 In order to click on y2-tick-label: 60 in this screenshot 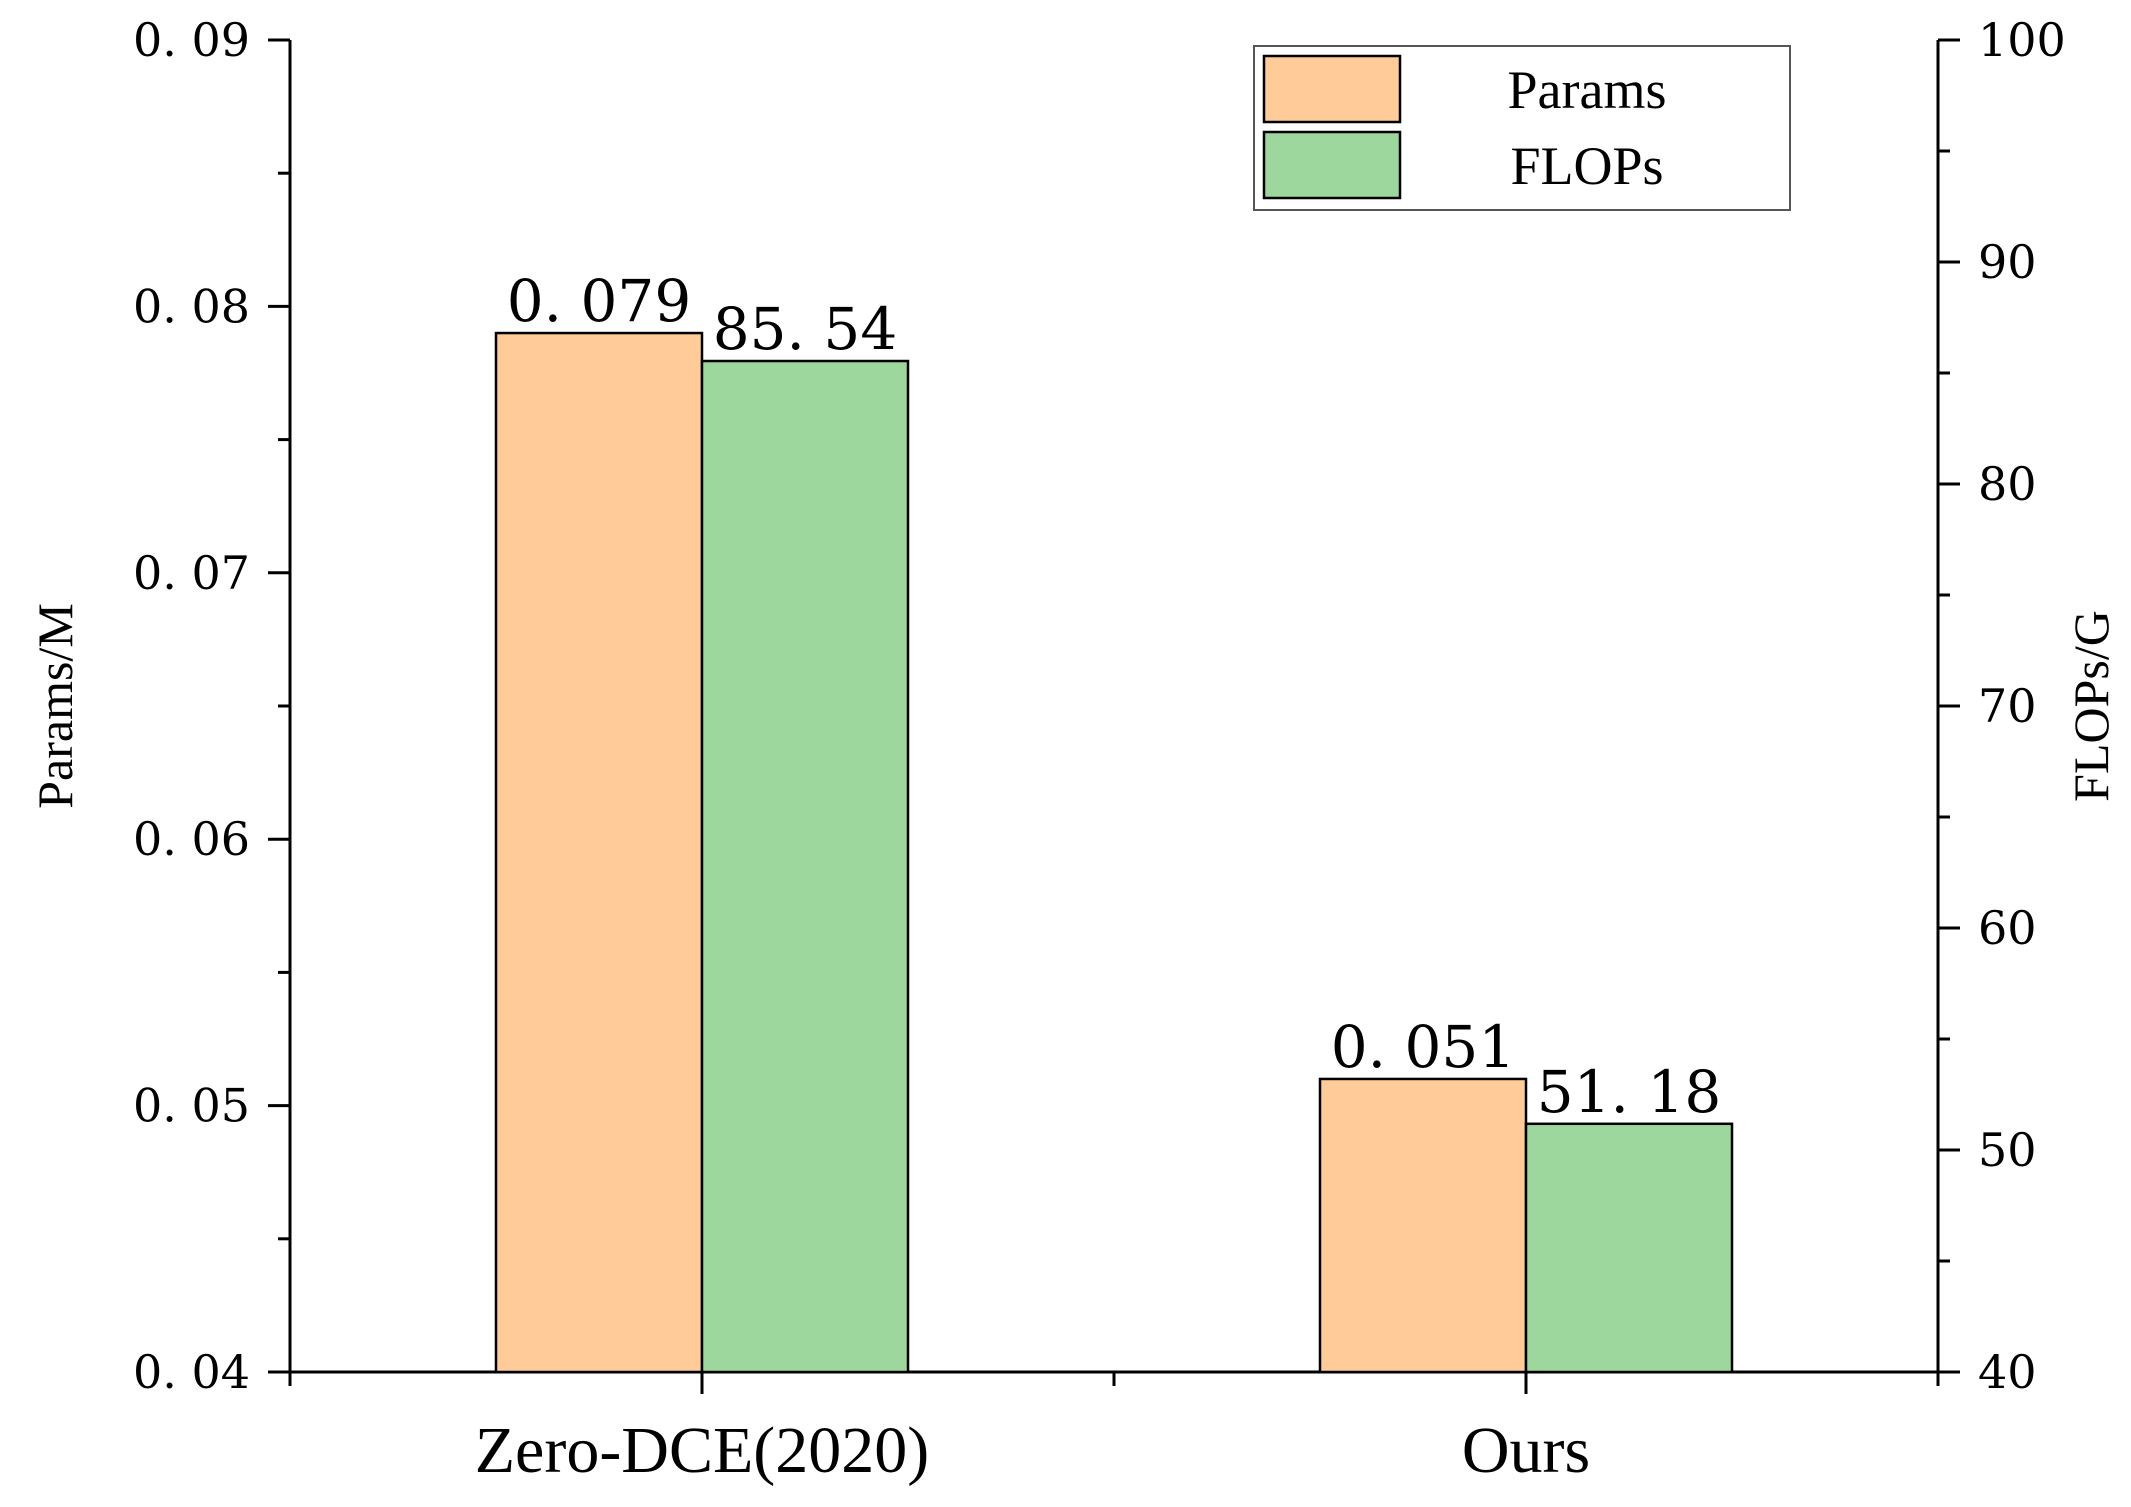, I will do `click(2007, 928)`.